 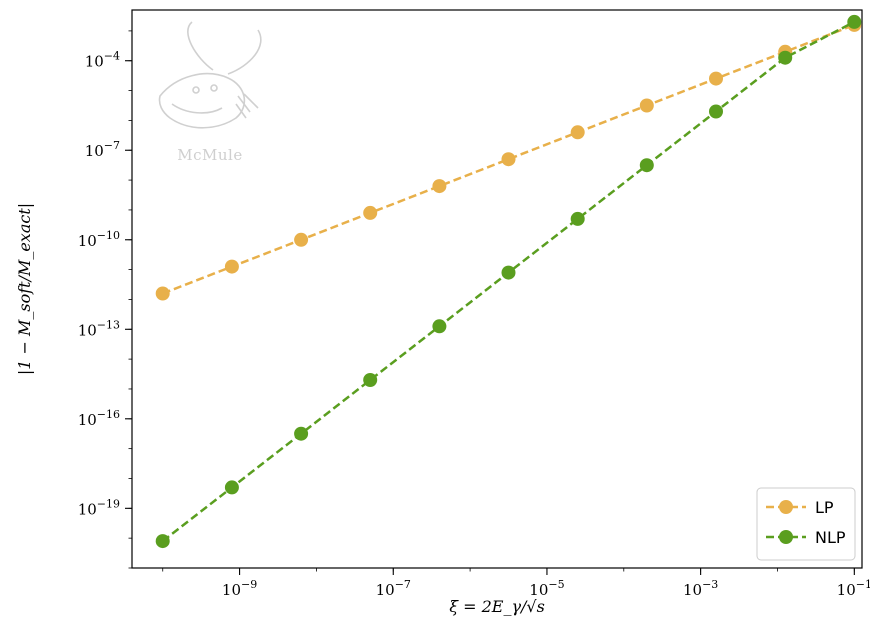 What do you see at coordinates (99, 418) in the screenshot?
I see `y-tick-label: 10⁻¹⁶` at bounding box center [99, 418].